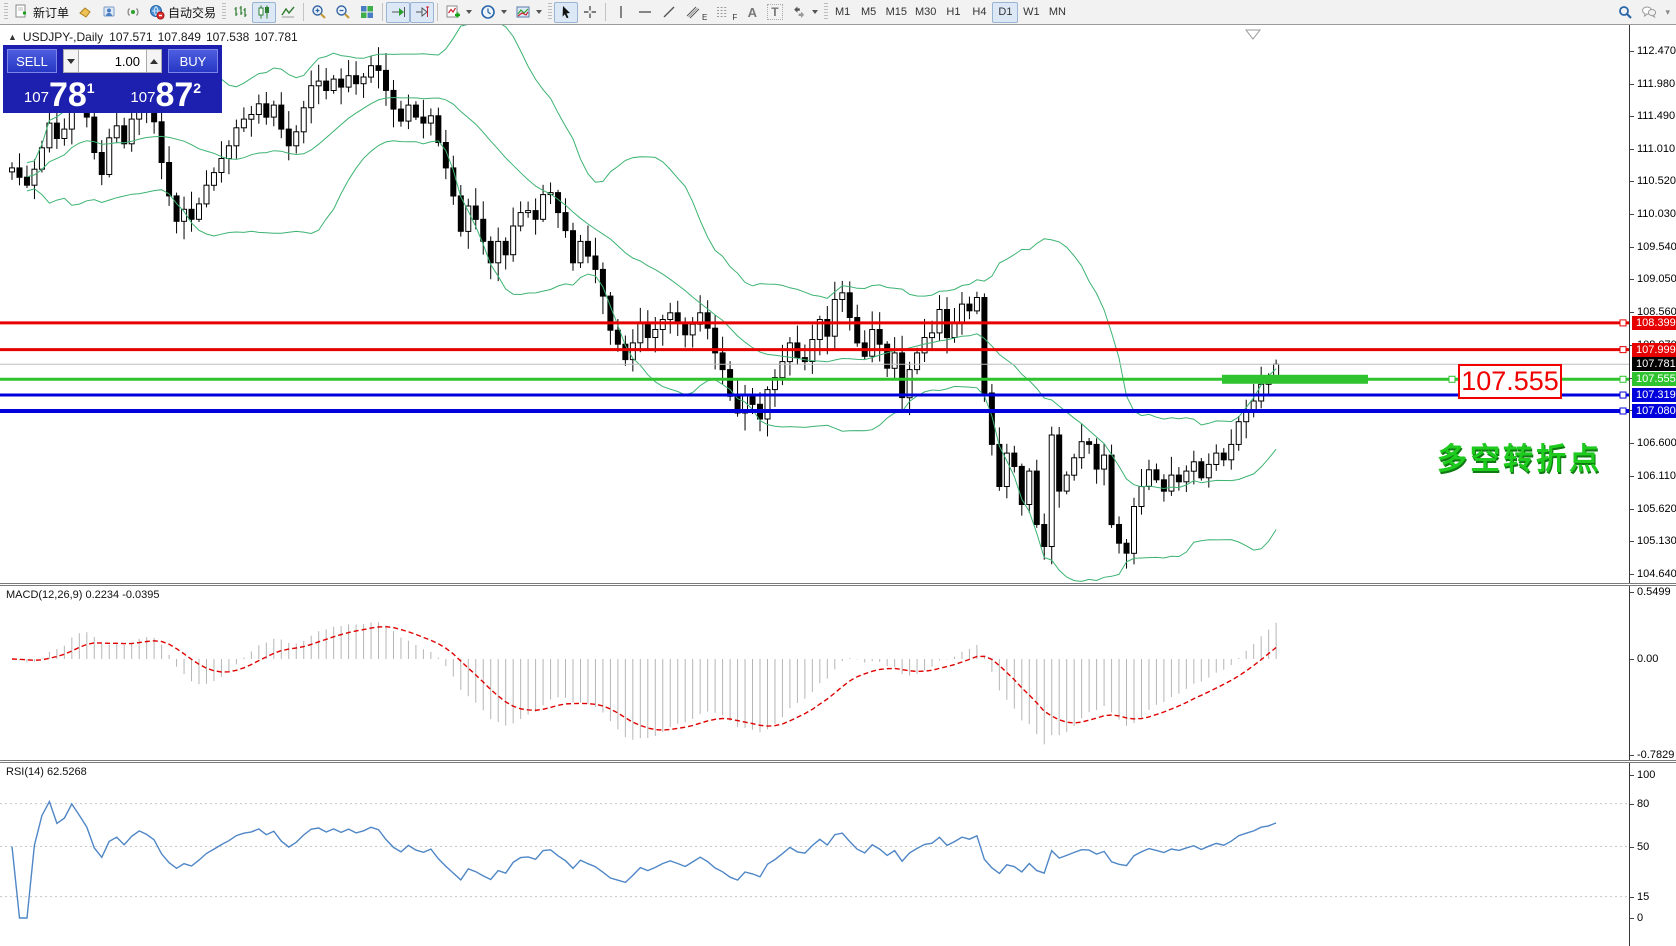 The image size is (1676, 946). Describe the element at coordinates (264, 12) in the screenshot. I see `chart-candles-button` at that location.